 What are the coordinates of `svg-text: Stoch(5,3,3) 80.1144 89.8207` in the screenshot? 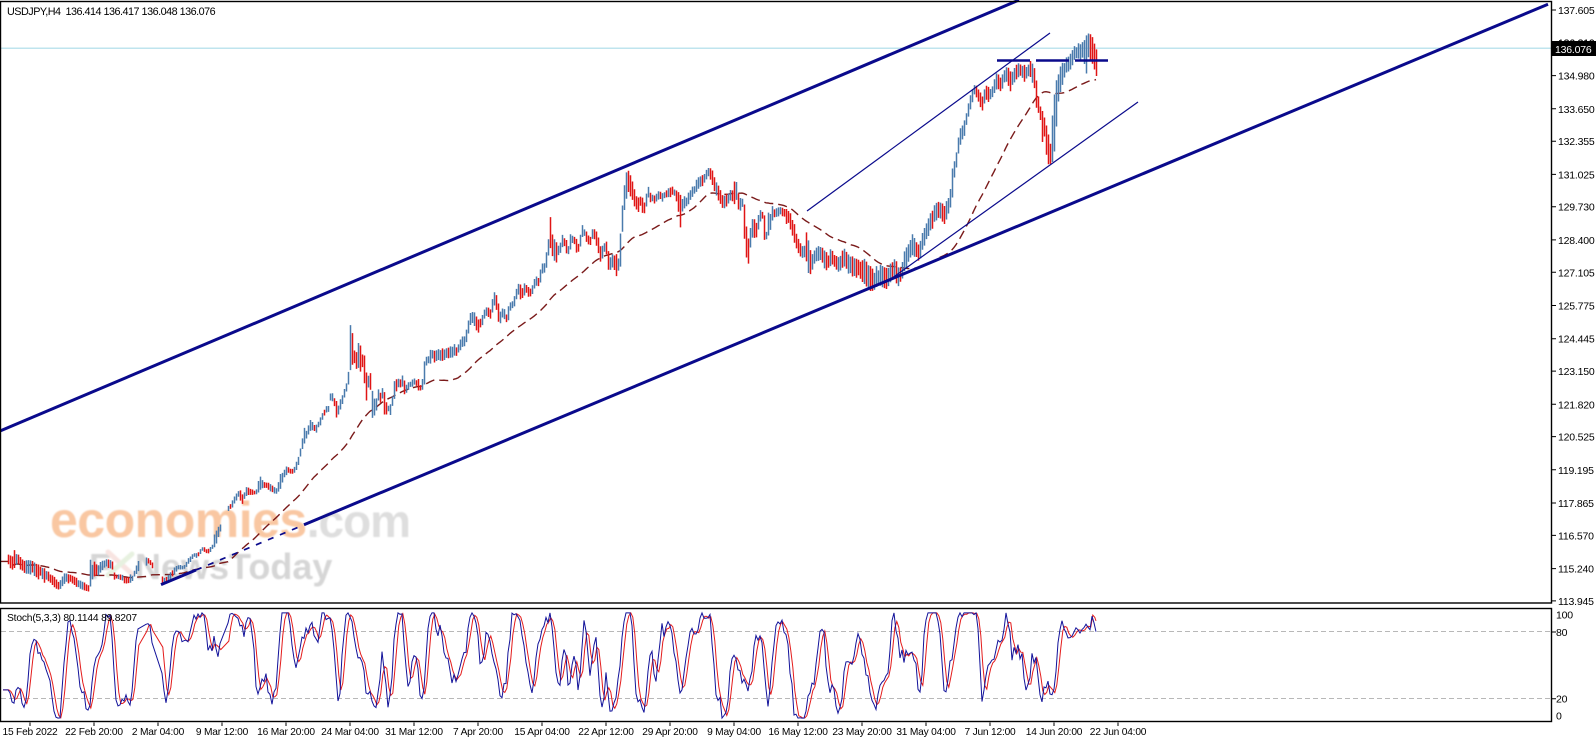 It's located at (72, 618).